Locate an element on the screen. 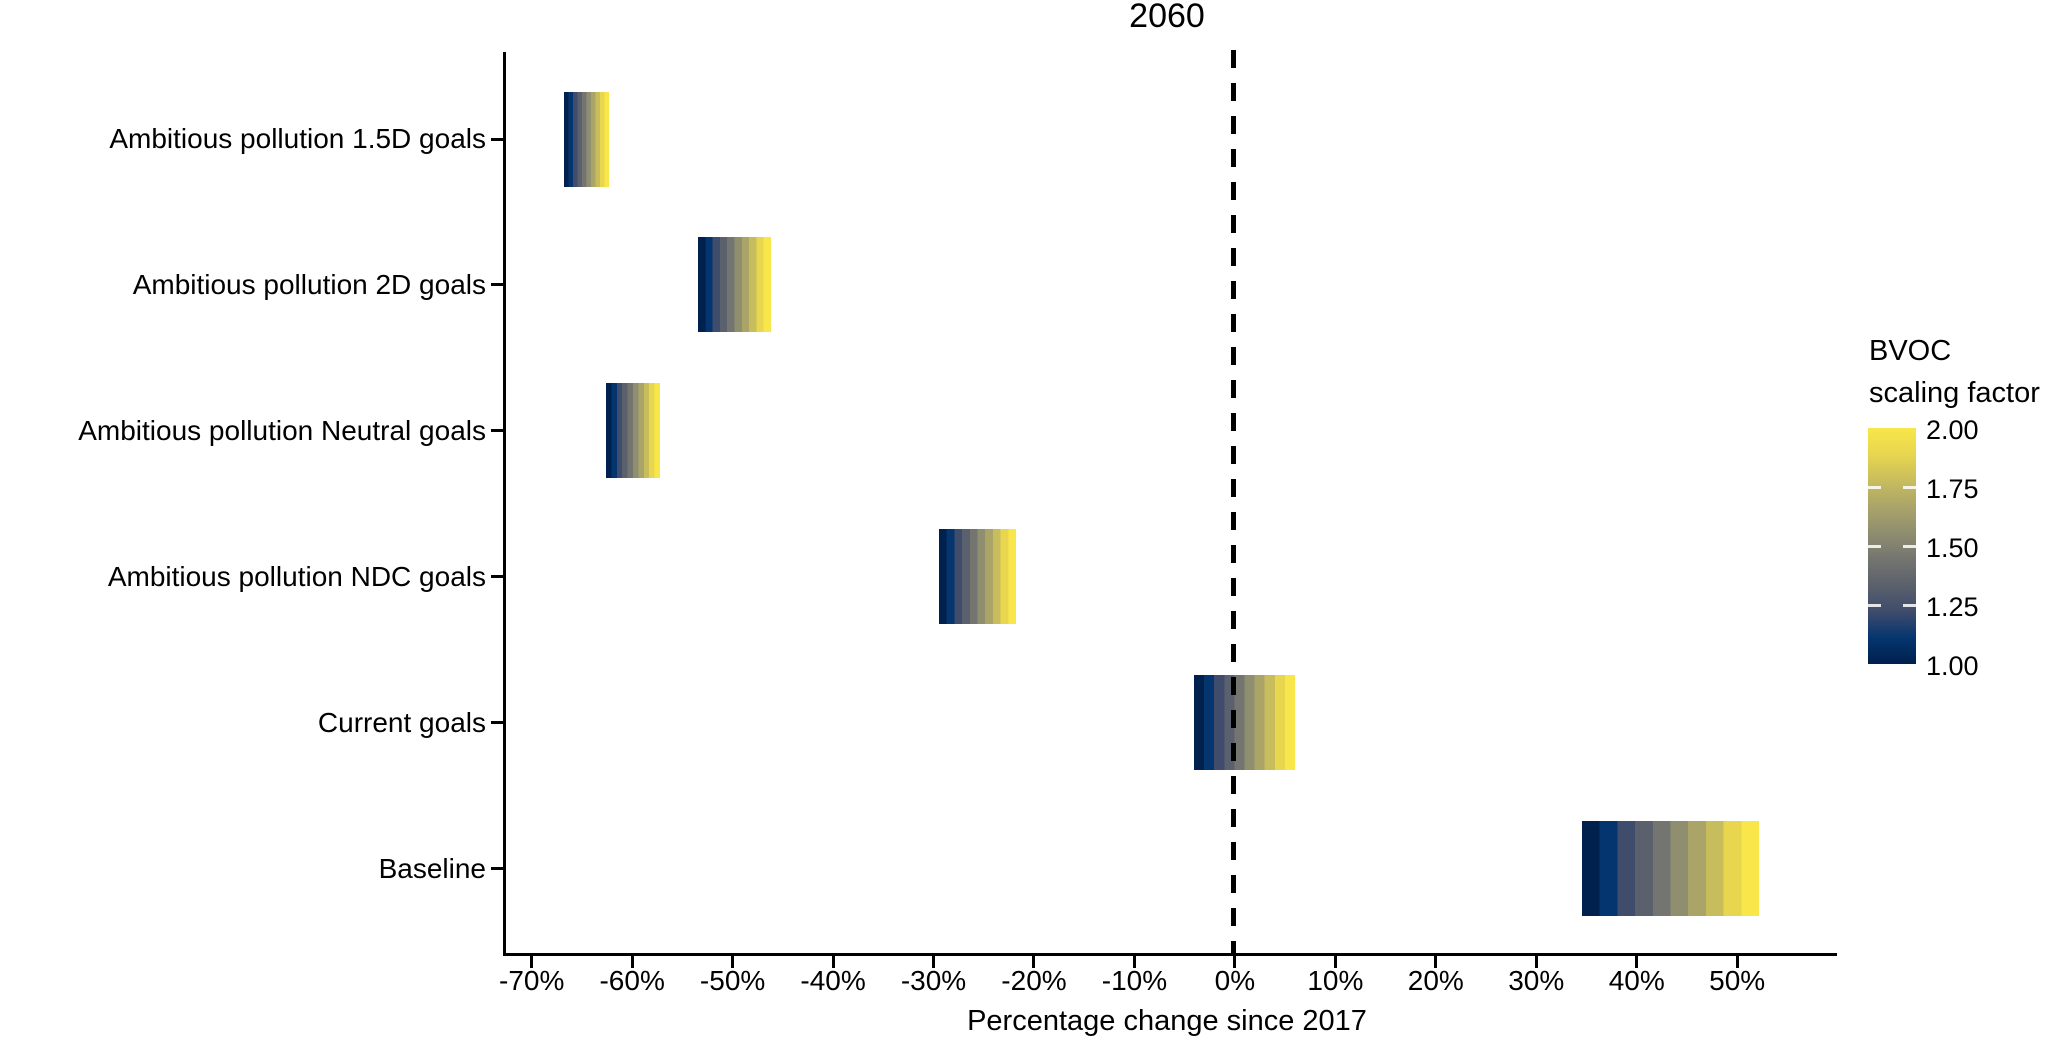  legend-title-line2: scaling factor is located at coordinates (1954, 393).